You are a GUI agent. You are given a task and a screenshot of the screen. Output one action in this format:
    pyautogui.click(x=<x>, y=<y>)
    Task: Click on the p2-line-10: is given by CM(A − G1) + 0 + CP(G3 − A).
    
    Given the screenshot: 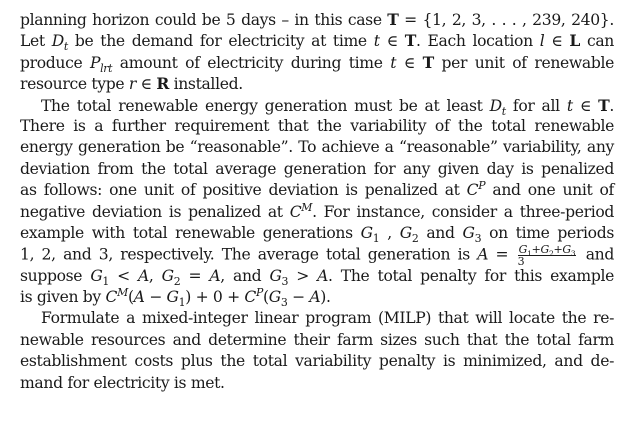 What is the action you would take?
    pyautogui.click(x=175, y=297)
    